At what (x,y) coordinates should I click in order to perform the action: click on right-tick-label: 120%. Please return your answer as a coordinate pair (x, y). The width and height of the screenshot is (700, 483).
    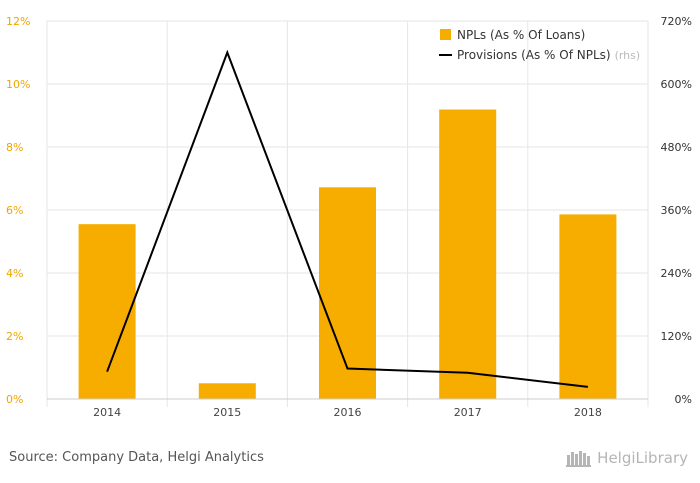
    Looking at the image, I should click on (676, 336).